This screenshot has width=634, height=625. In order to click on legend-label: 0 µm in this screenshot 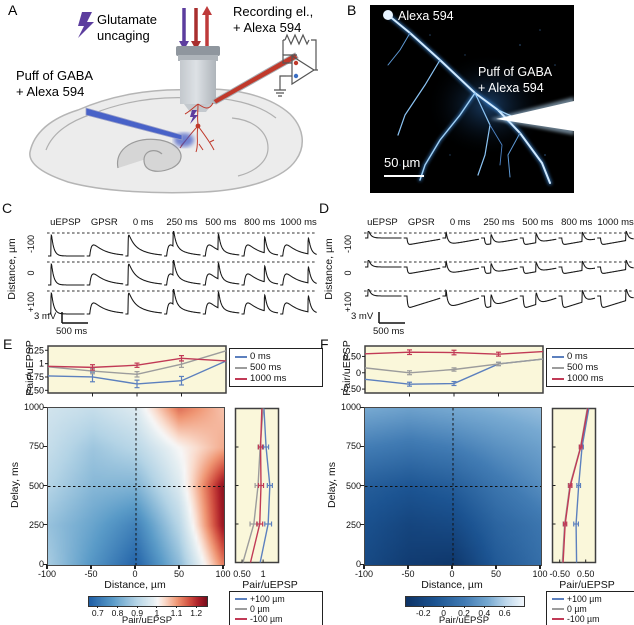, I will do `click(577, 609)`.